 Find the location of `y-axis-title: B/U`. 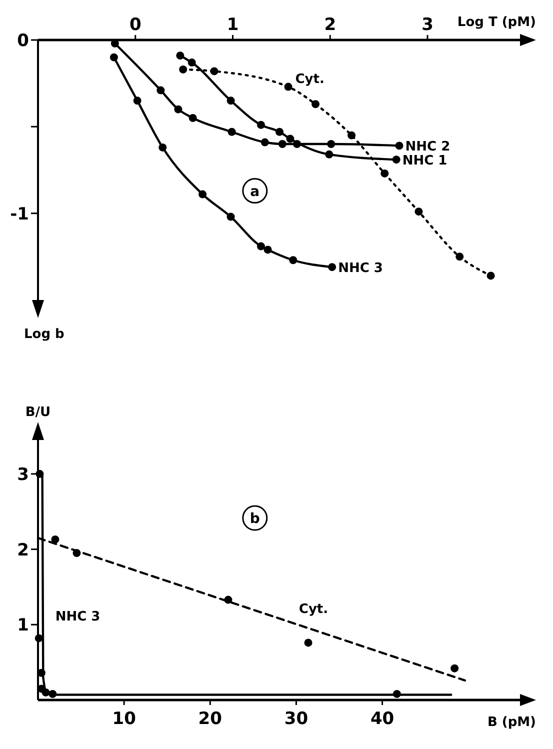

y-axis-title: B/U is located at coordinates (38, 412).